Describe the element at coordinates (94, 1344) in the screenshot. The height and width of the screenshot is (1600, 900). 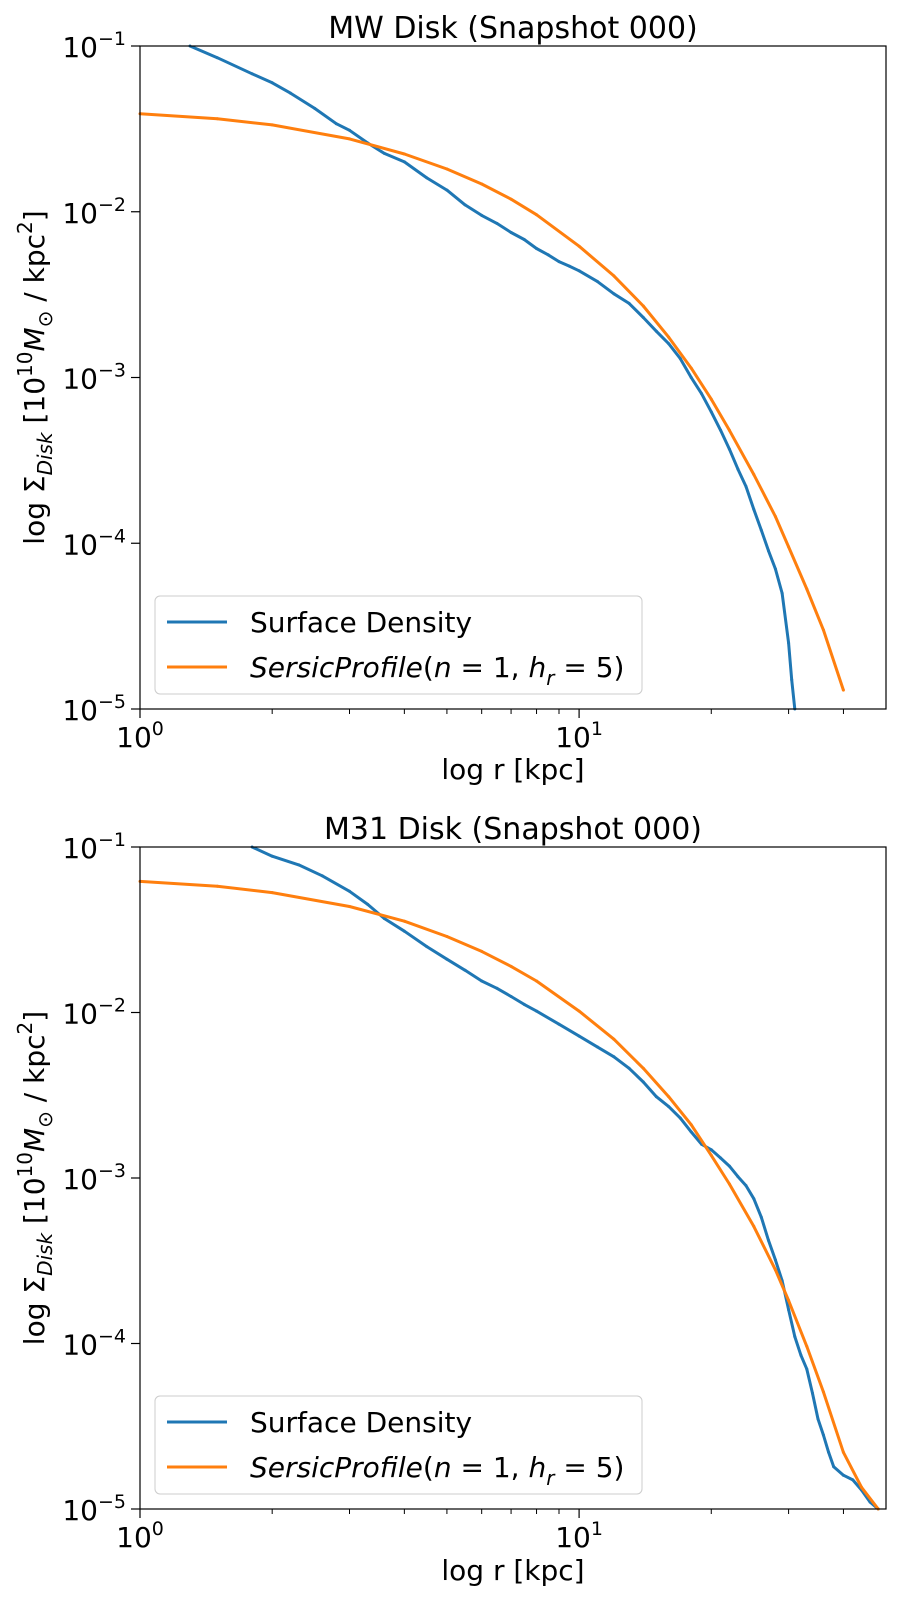
I see `y-tick-label: 10⁻⁴` at that location.